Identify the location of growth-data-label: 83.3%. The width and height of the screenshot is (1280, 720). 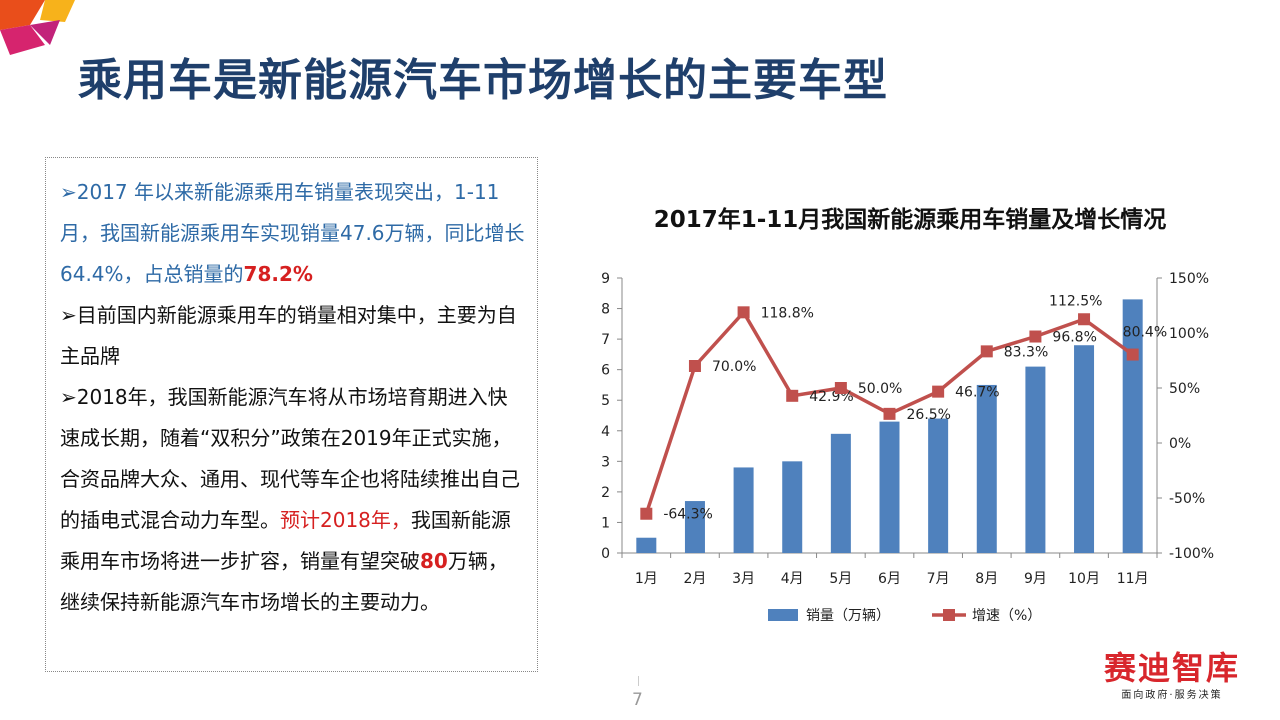
(1026, 352).